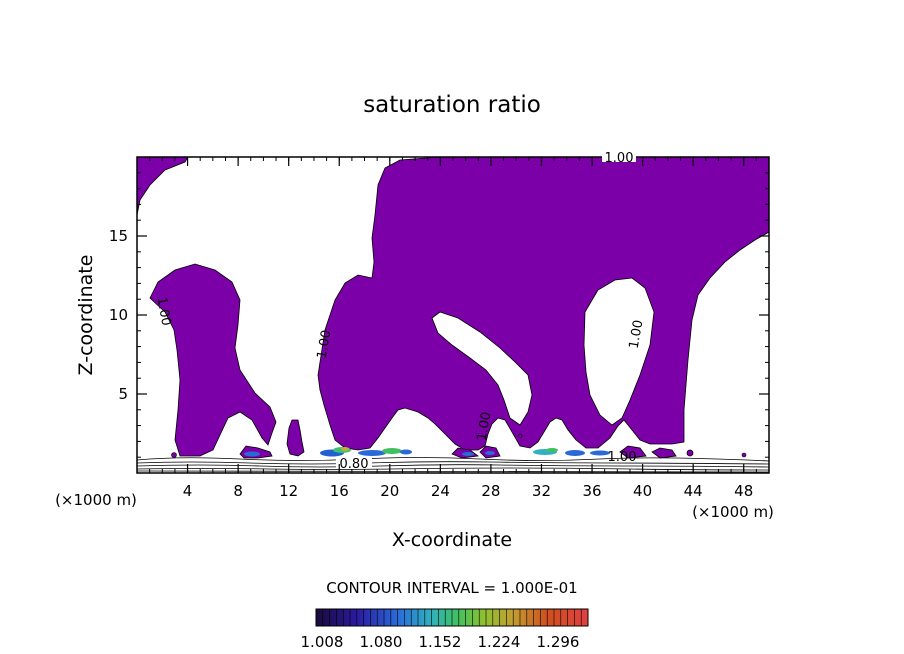 This screenshot has height=654, width=904. What do you see at coordinates (96, 500) in the screenshot?
I see `x-unit-left: (×1000 m)` at bounding box center [96, 500].